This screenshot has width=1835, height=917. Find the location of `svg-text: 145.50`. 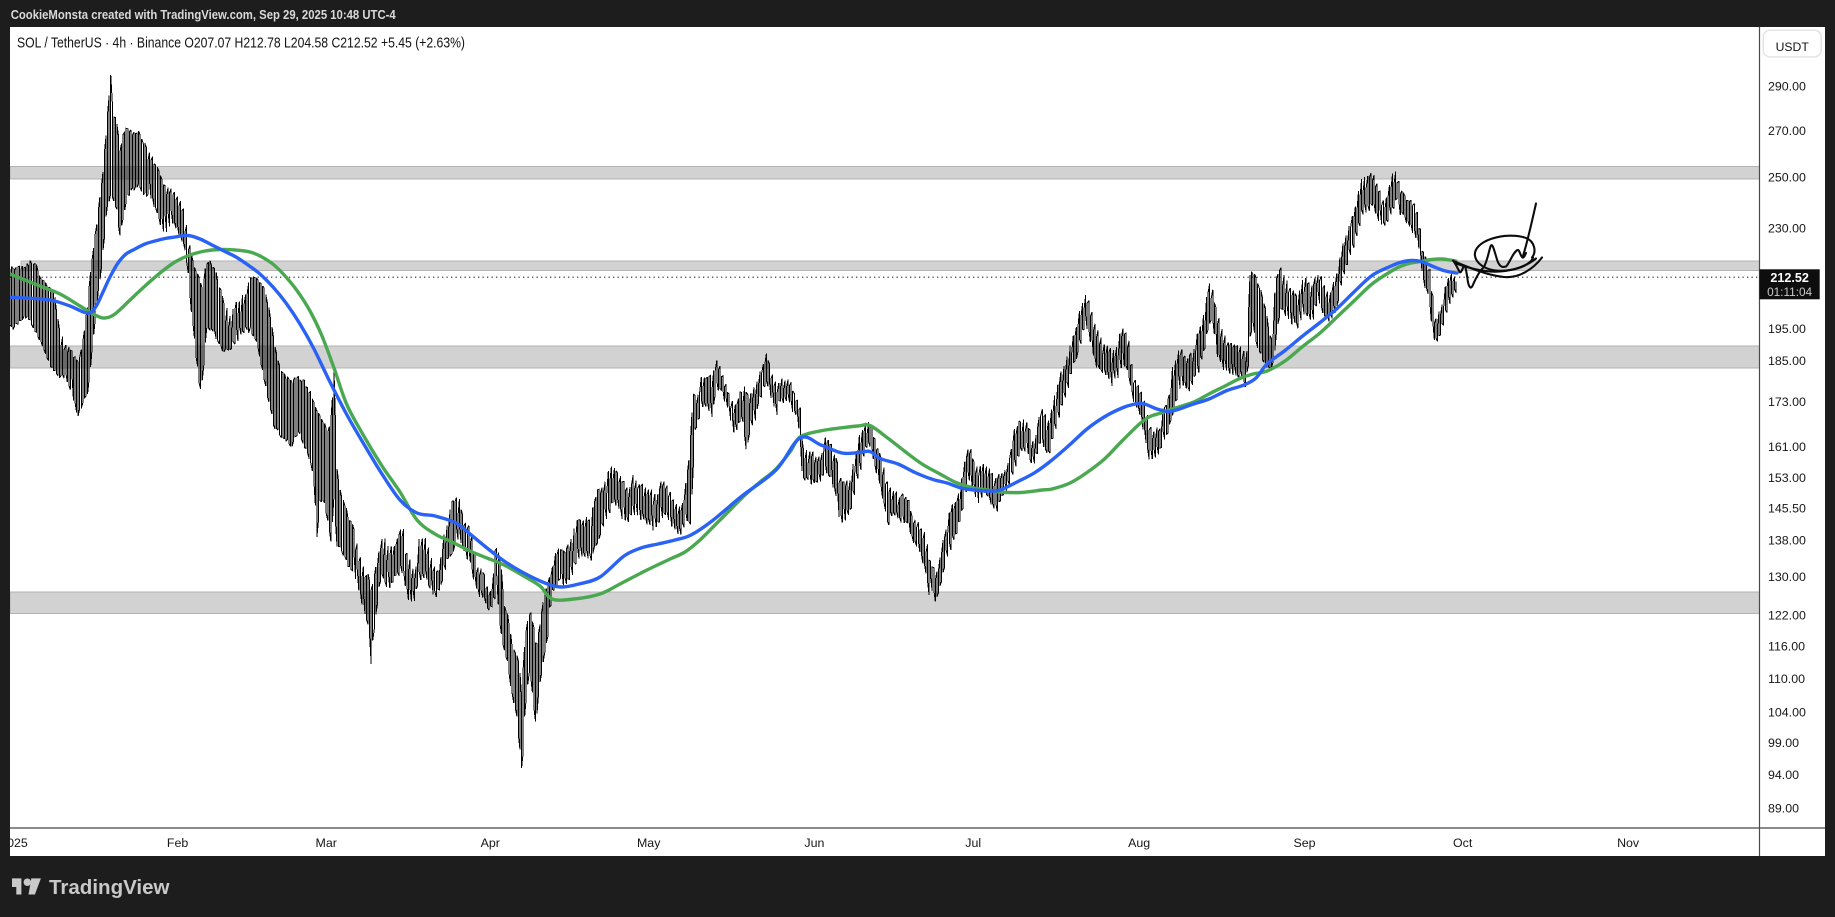

svg-text: 145.50 is located at coordinates (1787, 508).